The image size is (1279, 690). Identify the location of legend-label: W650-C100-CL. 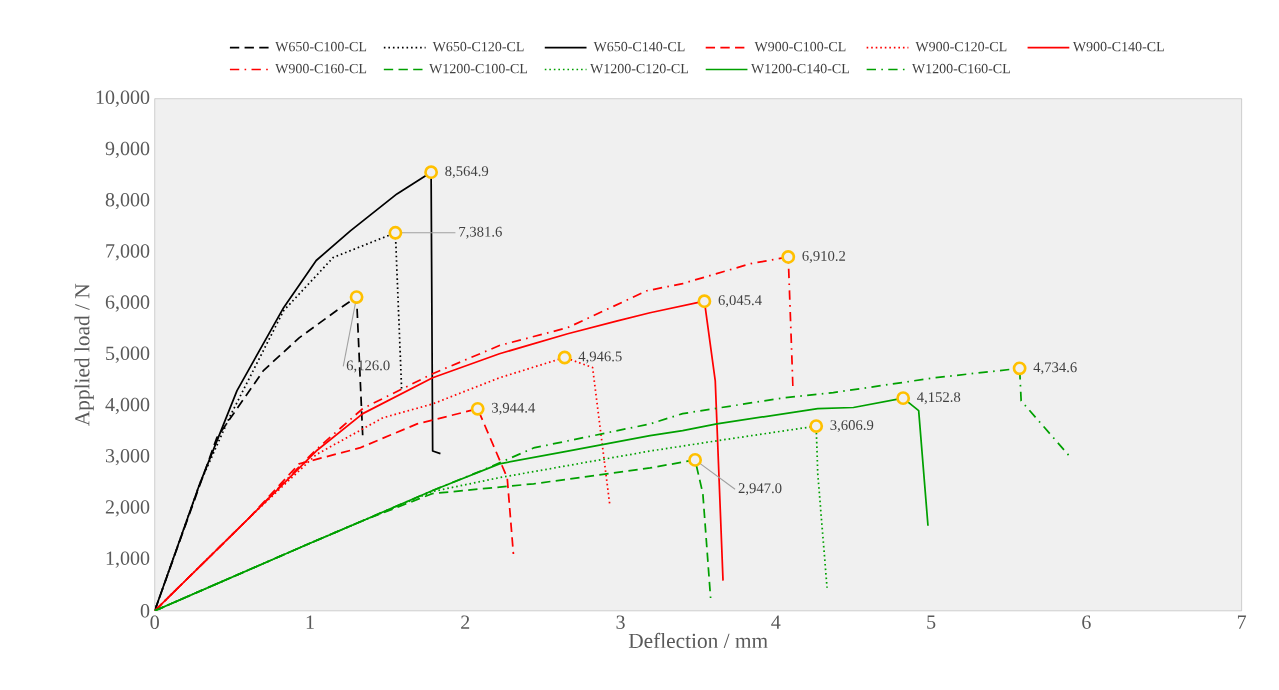
(321, 47).